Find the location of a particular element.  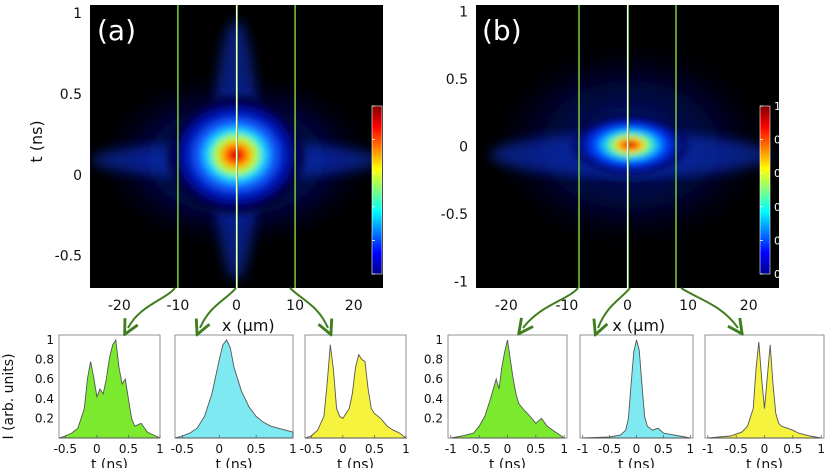

heatmap-a-colorbar-label: 0.2 is located at coordinates (395, 240).